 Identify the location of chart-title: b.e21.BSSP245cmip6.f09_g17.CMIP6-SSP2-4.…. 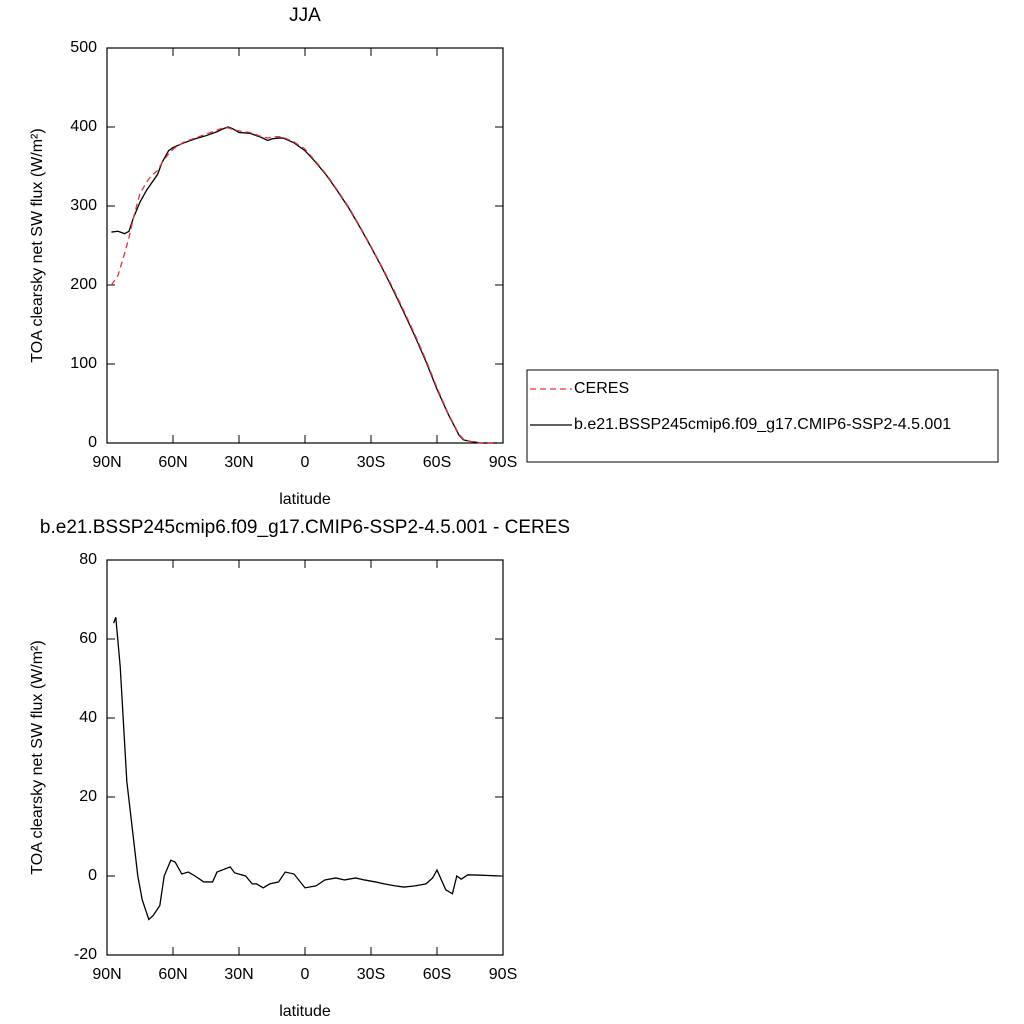
(305, 527).